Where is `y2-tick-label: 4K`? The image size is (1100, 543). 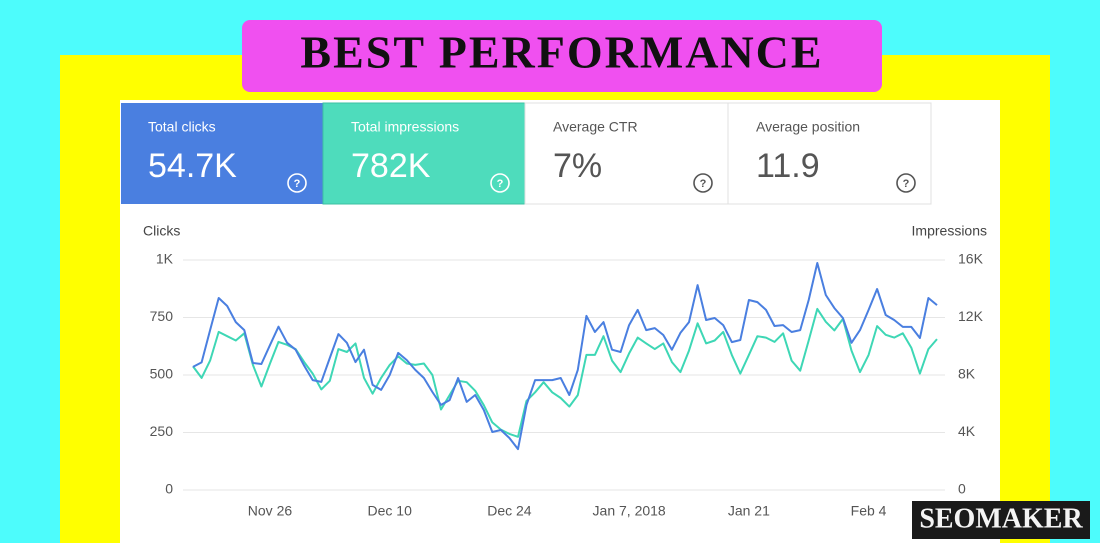 y2-tick-label: 4K is located at coordinates (967, 431).